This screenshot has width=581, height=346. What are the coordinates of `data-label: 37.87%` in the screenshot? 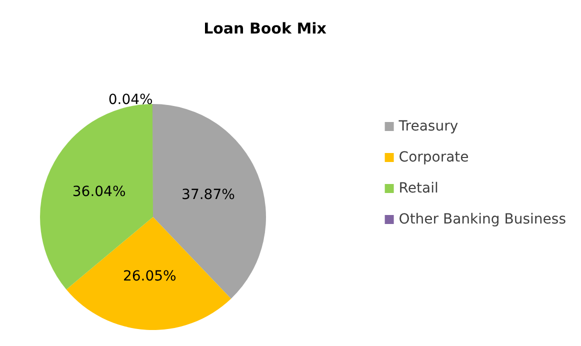 It's located at (208, 194).